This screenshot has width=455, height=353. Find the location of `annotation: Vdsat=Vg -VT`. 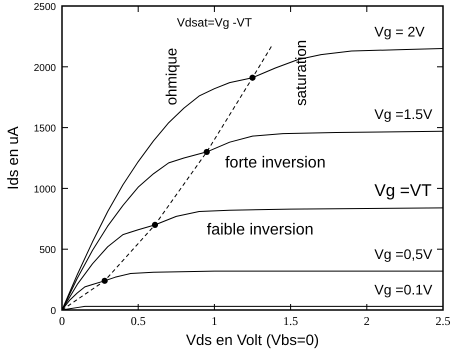

annotation: Vdsat=Vg -VT is located at coordinates (214, 23).